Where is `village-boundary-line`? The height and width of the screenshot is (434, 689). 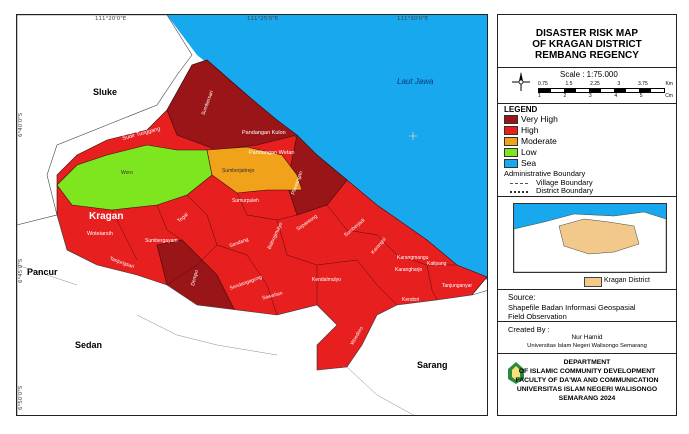 village-boundary-line is located at coordinates (519, 183).